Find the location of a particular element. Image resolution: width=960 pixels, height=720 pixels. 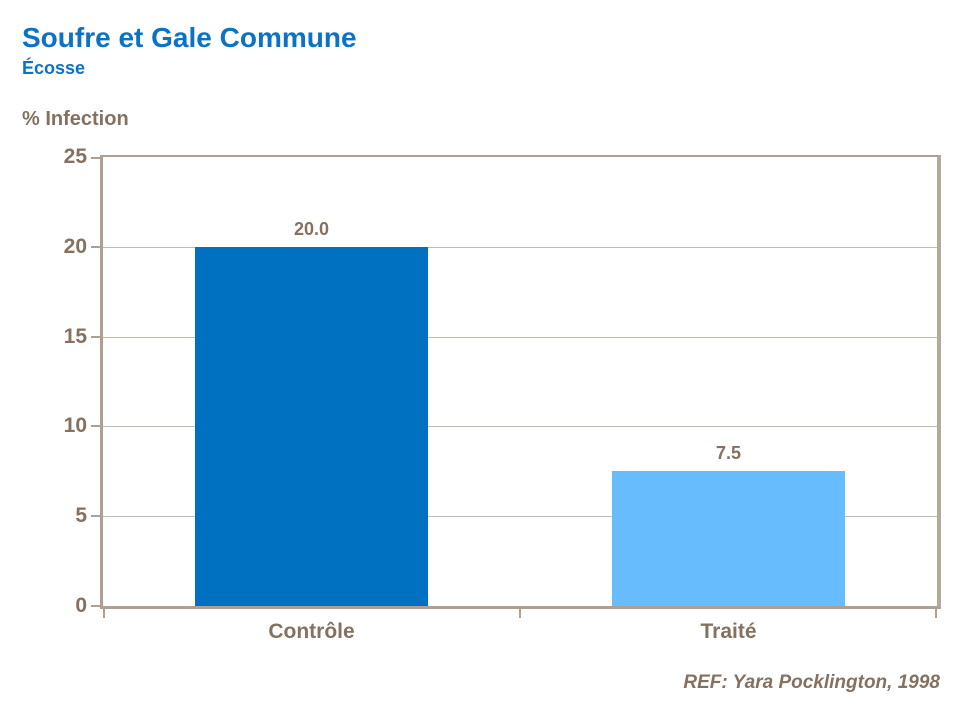

bar-value-label: 7.5 is located at coordinates (728, 453).